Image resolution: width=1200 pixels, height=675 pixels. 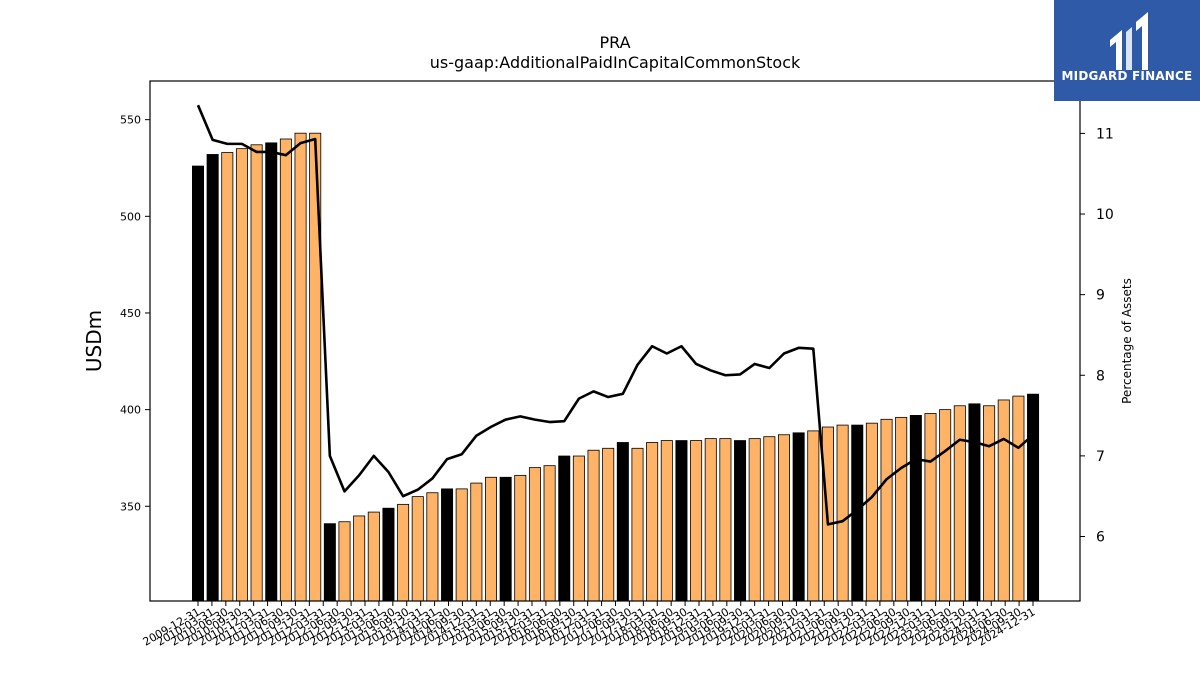 What do you see at coordinates (130, 313) in the screenshot?
I see `y-tick-label: 450` at bounding box center [130, 313].